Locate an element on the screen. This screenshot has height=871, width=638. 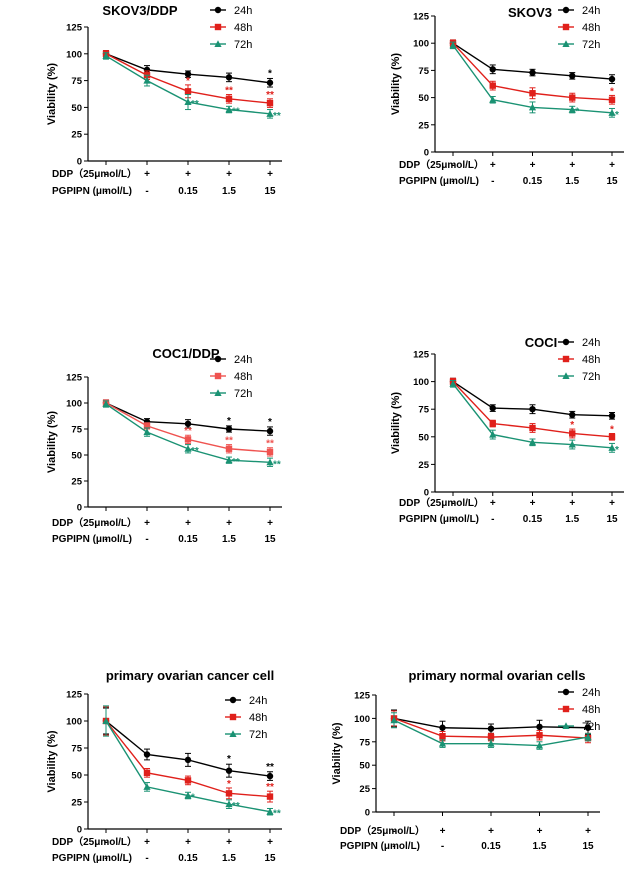
y-tick-label: 25 is located at coordinates (423, 125).